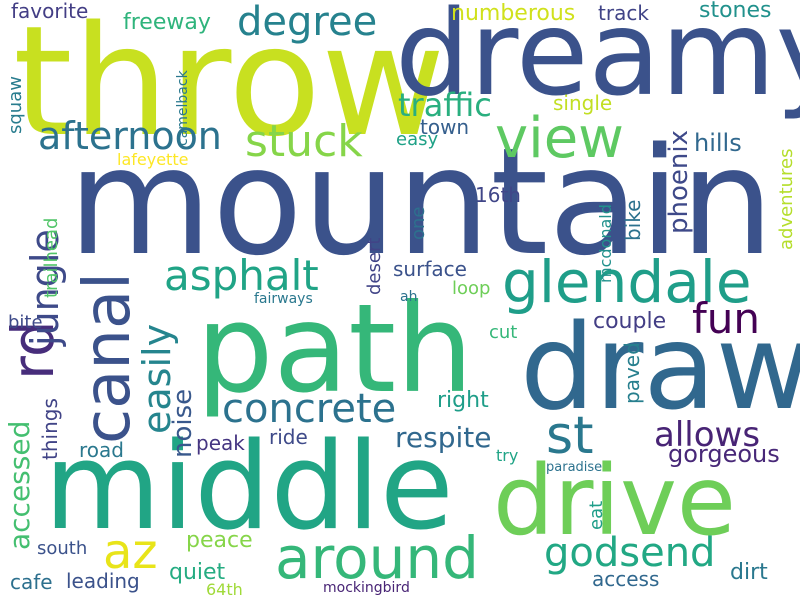 This screenshot has width=800, height=600. I want to click on word-dirt: dirt, so click(749, 572).